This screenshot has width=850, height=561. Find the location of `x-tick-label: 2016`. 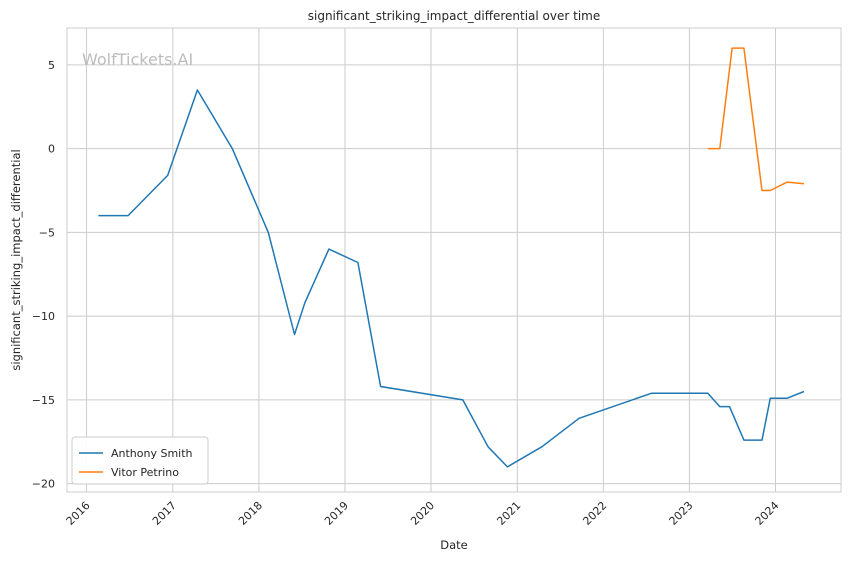

x-tick-label: 2016 is located at coordinates (78, 513).